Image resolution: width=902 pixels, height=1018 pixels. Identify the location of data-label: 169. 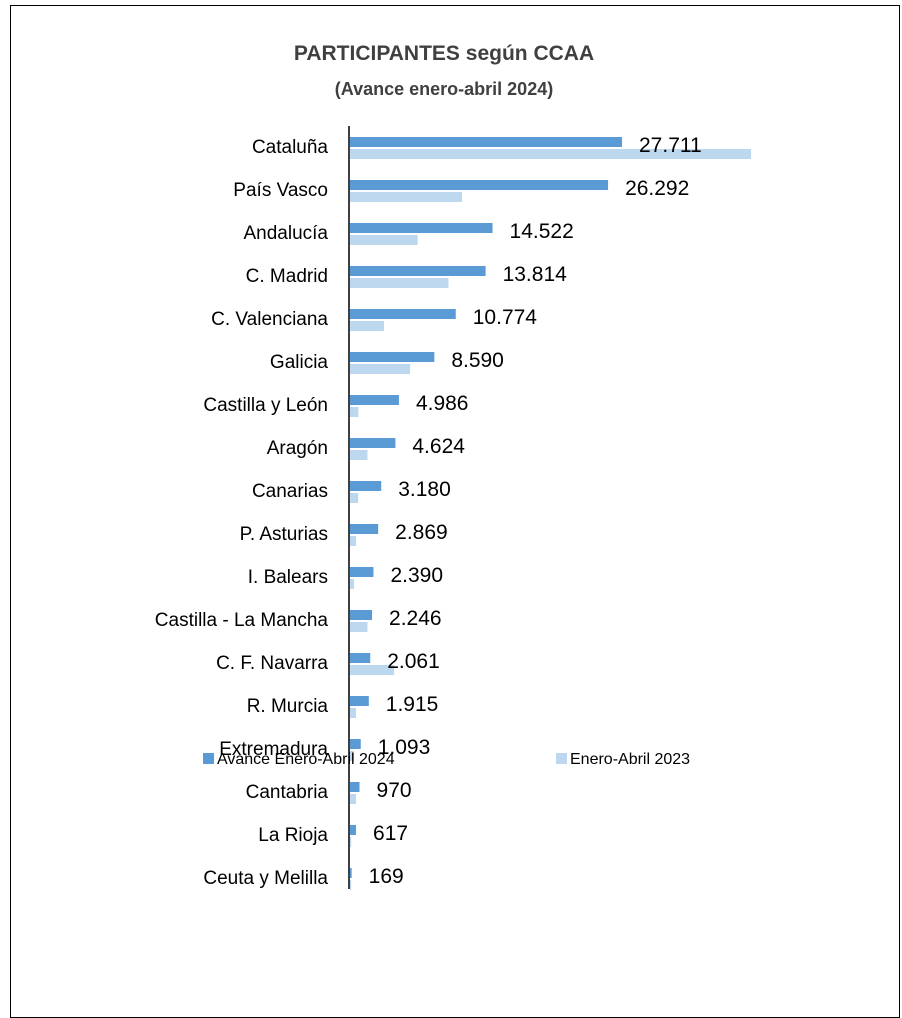
(386, 876).